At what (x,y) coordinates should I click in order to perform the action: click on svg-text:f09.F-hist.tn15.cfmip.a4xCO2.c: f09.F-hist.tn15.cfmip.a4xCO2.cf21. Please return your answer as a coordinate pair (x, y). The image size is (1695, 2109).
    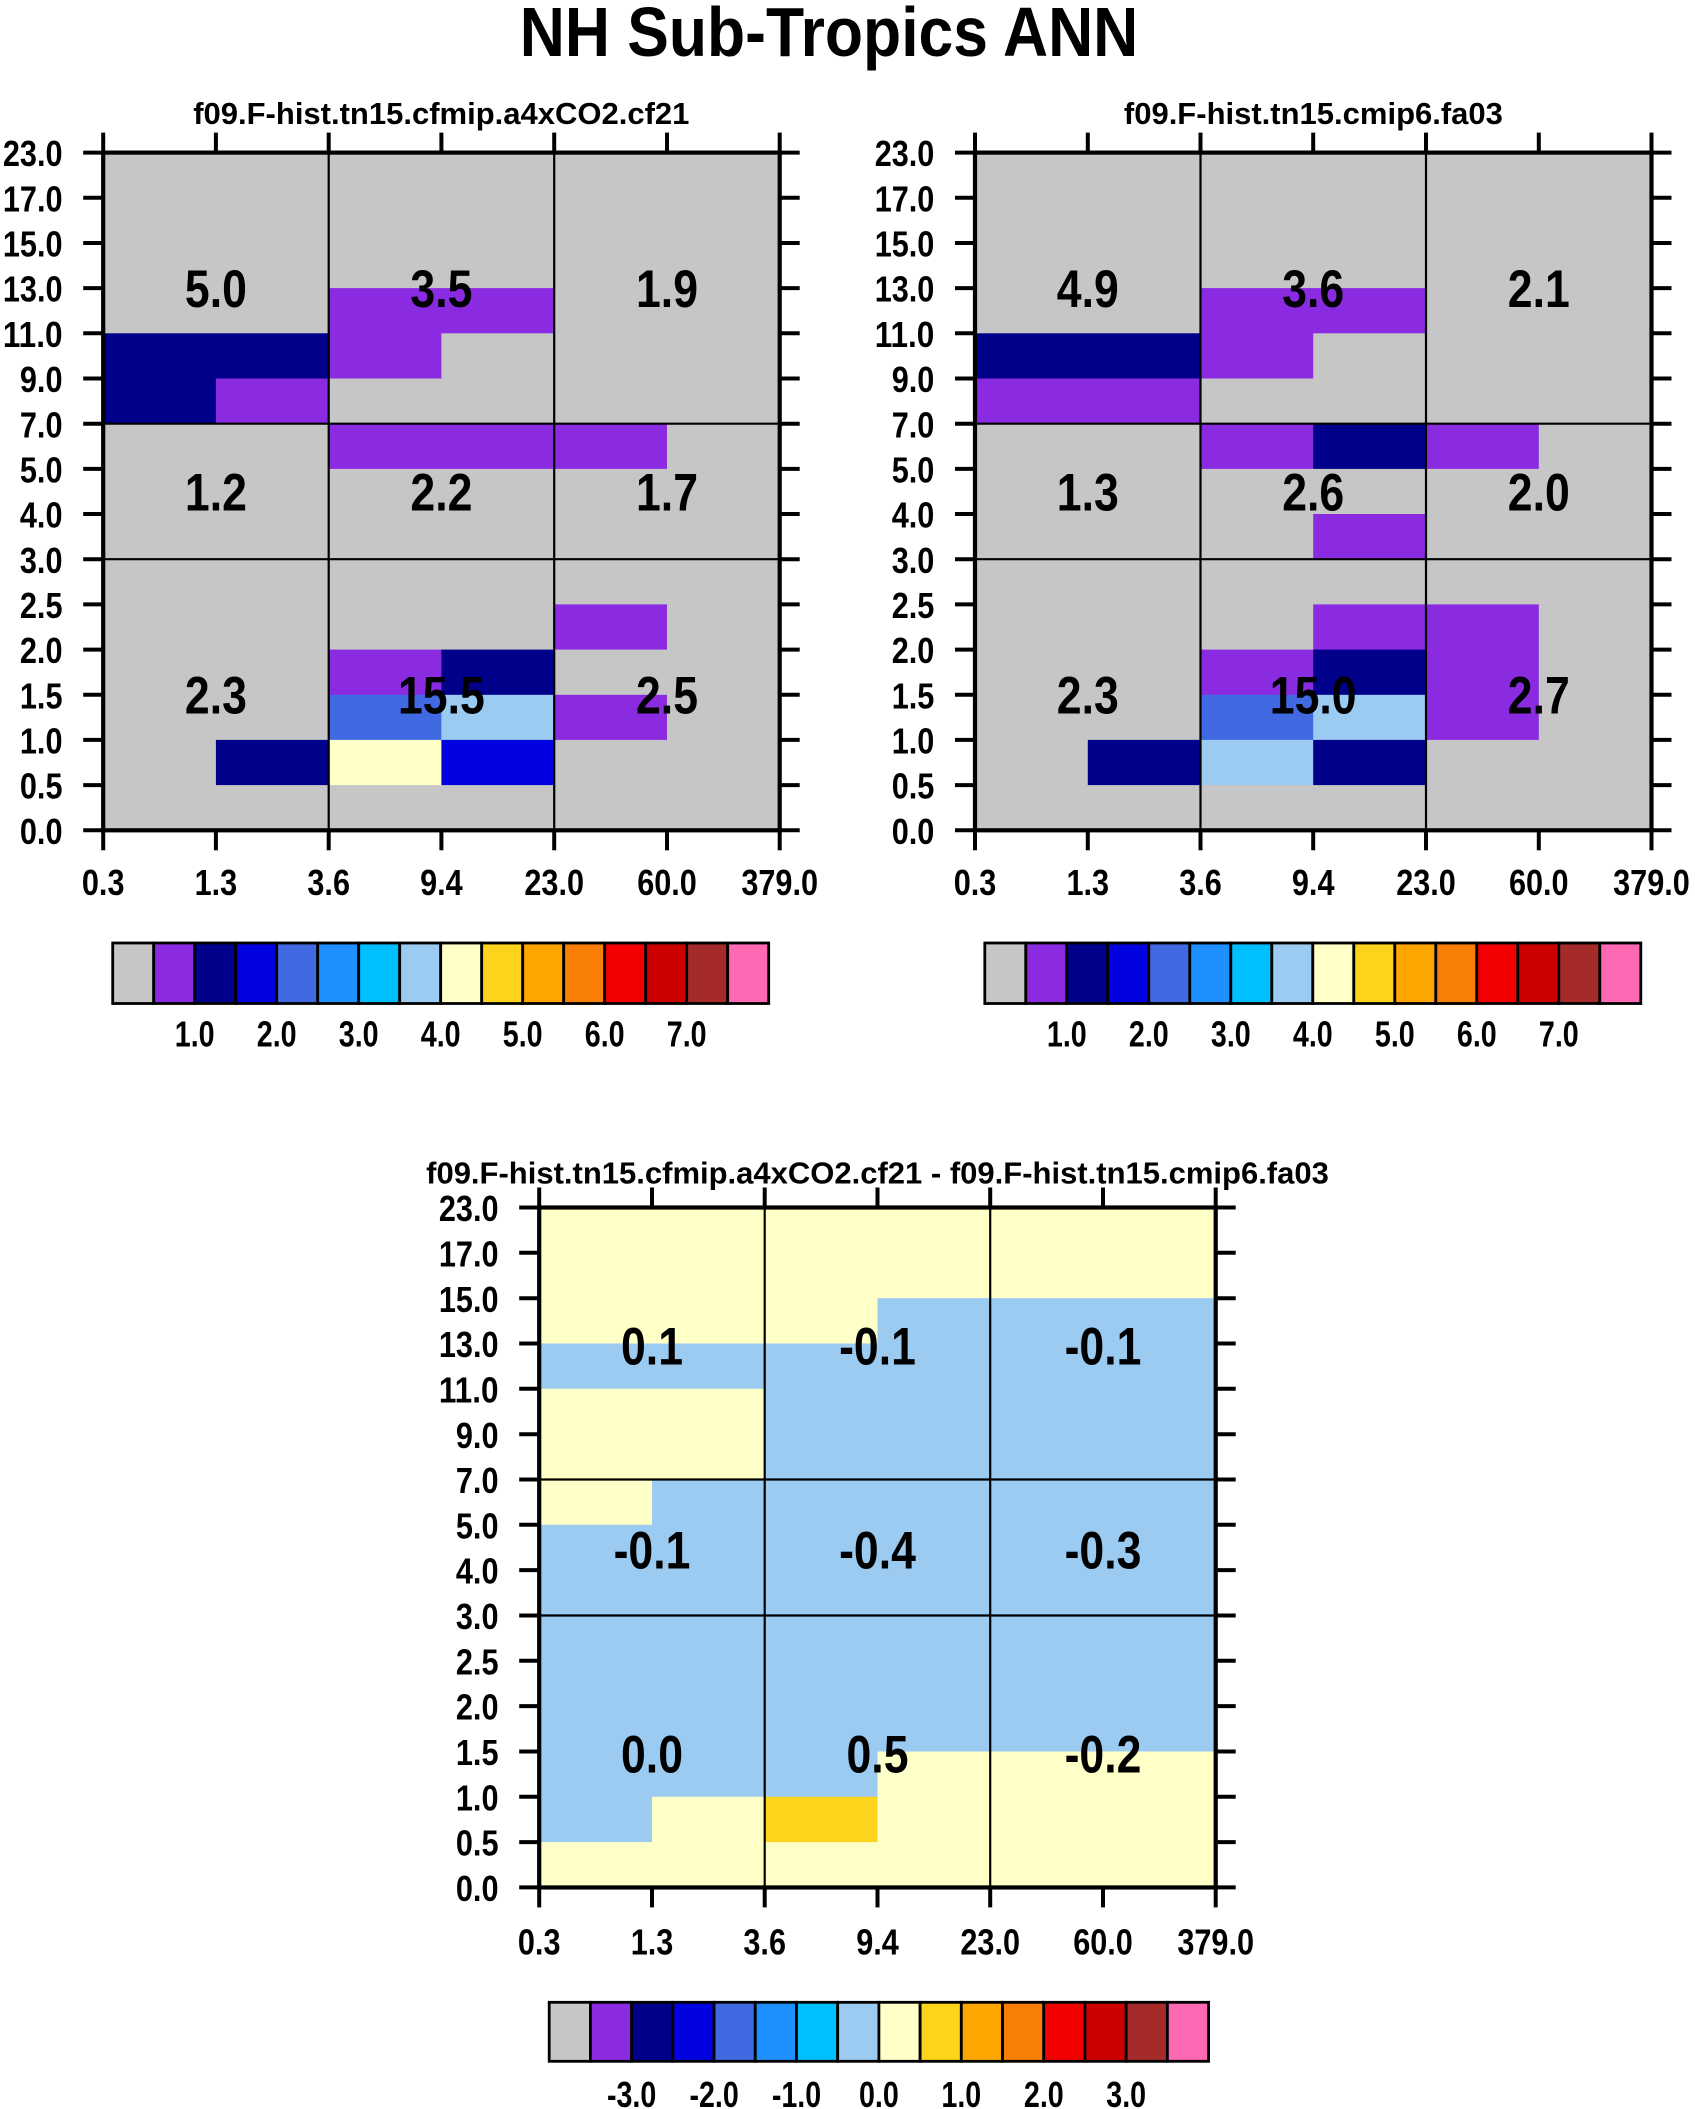
    Looking at the image, I should click on (441, 113).